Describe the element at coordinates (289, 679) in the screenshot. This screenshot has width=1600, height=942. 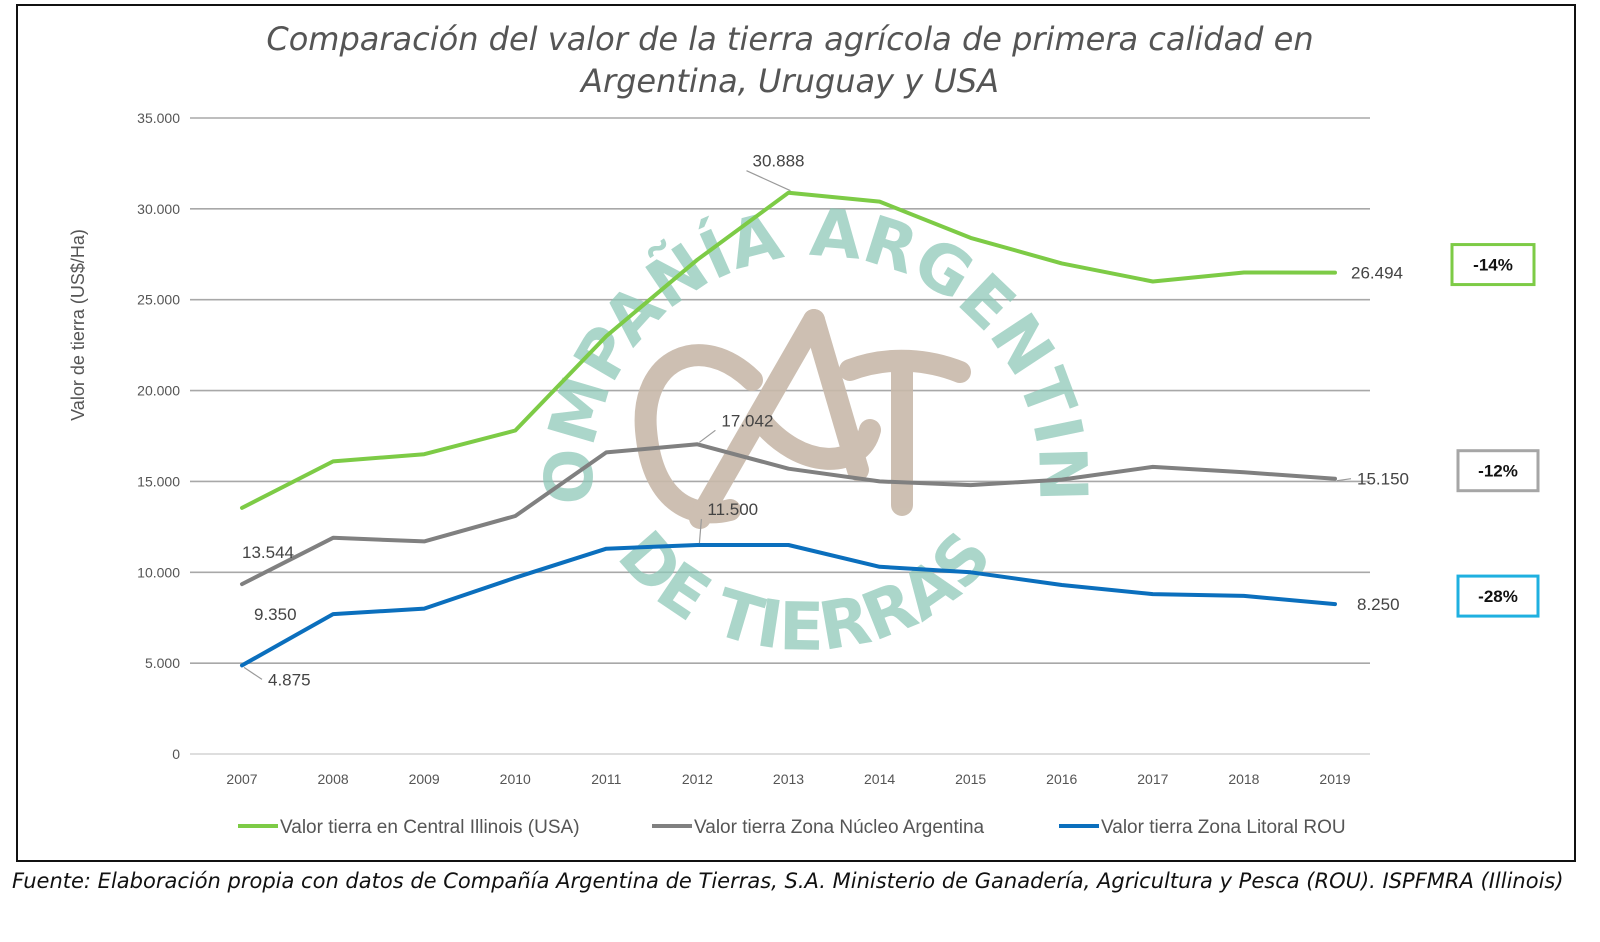
I see `data-label: 4.875` at that location.